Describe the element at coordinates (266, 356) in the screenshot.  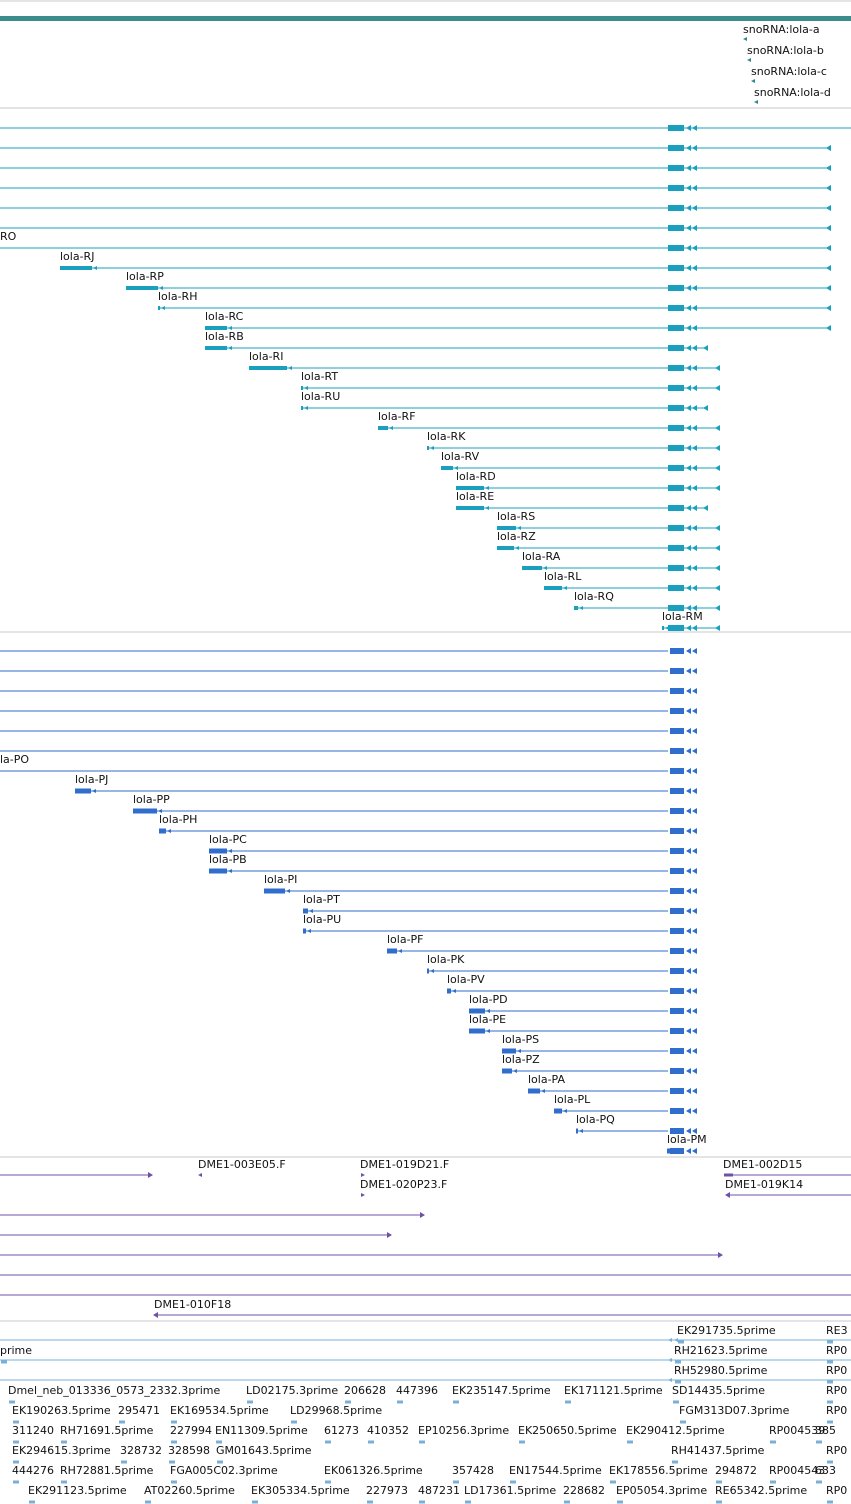
I see `transcript-label: lola-RI` at that location.